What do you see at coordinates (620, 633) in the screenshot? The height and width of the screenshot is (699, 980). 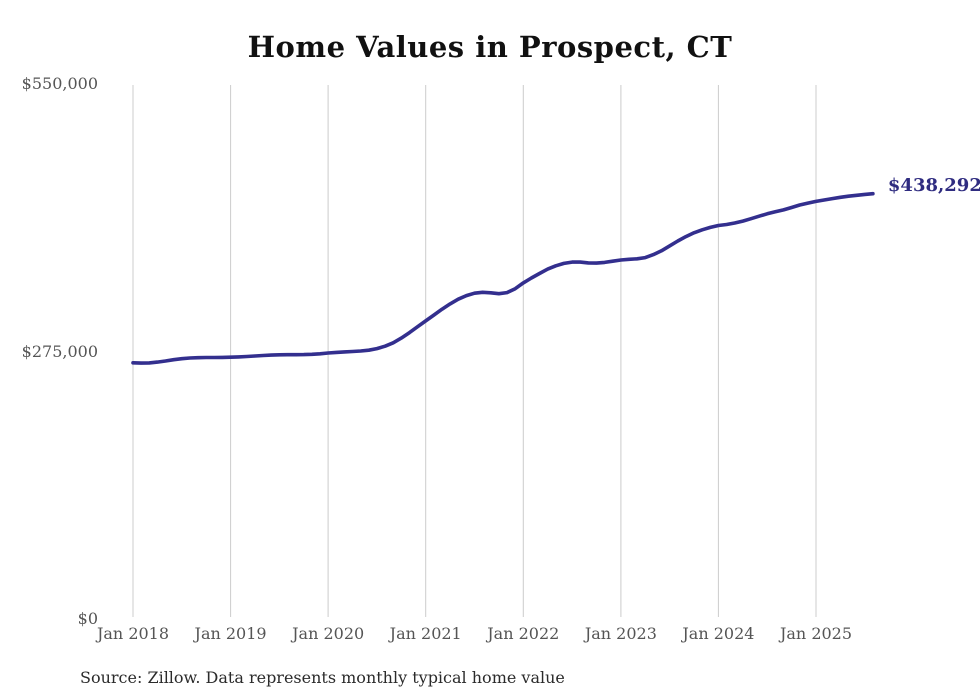 I see `x-tick-jan-2023: Jan 2023` at bounding box center [620, 633].